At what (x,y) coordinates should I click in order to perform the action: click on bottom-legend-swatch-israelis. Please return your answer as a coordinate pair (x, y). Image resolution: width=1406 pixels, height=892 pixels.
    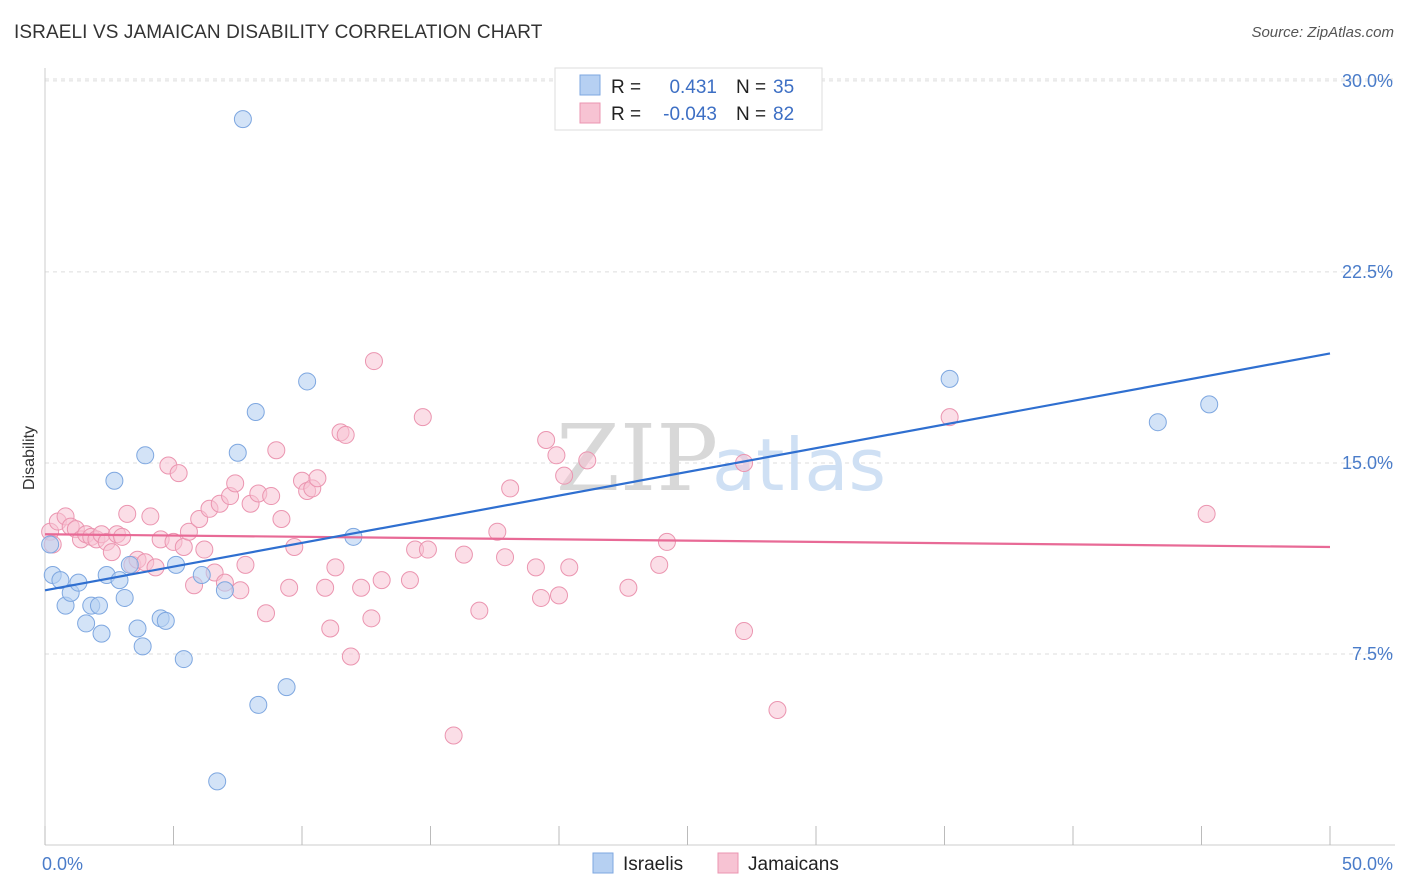
    Looking at the image, I should click on (603, 863).